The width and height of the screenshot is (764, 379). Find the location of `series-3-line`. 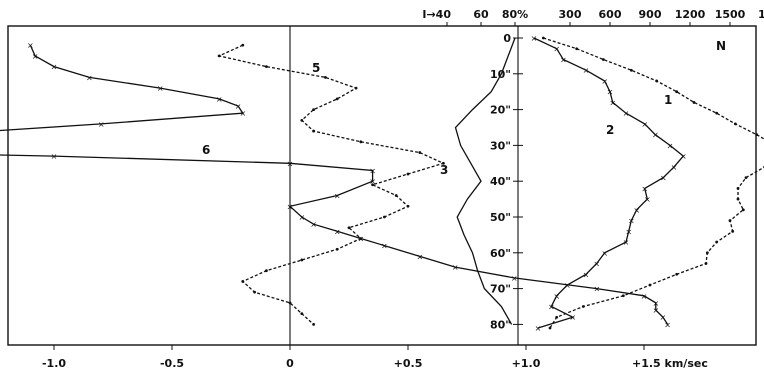

series-3-line is located at coordinates (485, 181).